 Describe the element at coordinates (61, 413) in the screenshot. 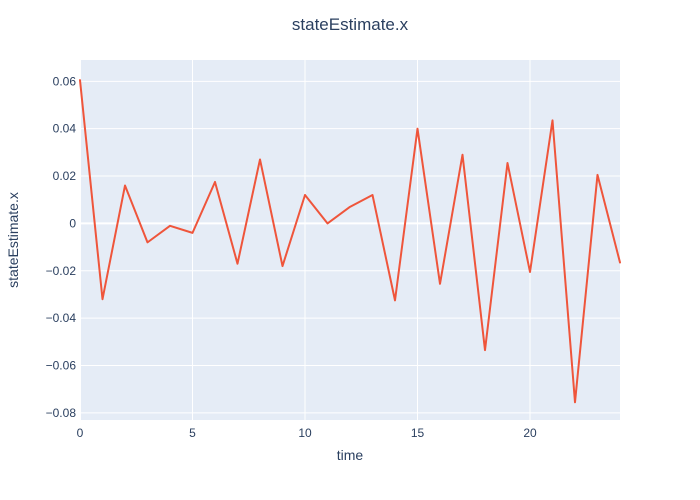

I see `y-tick-label: −0.08` at that location.